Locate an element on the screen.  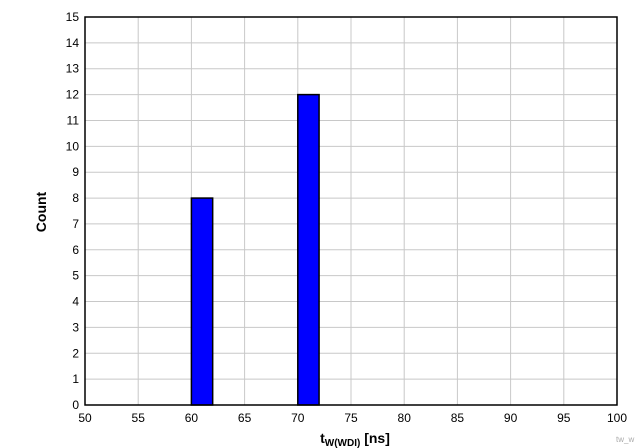
y-tick-label-11: 11 is located at coordinates (73, 120).